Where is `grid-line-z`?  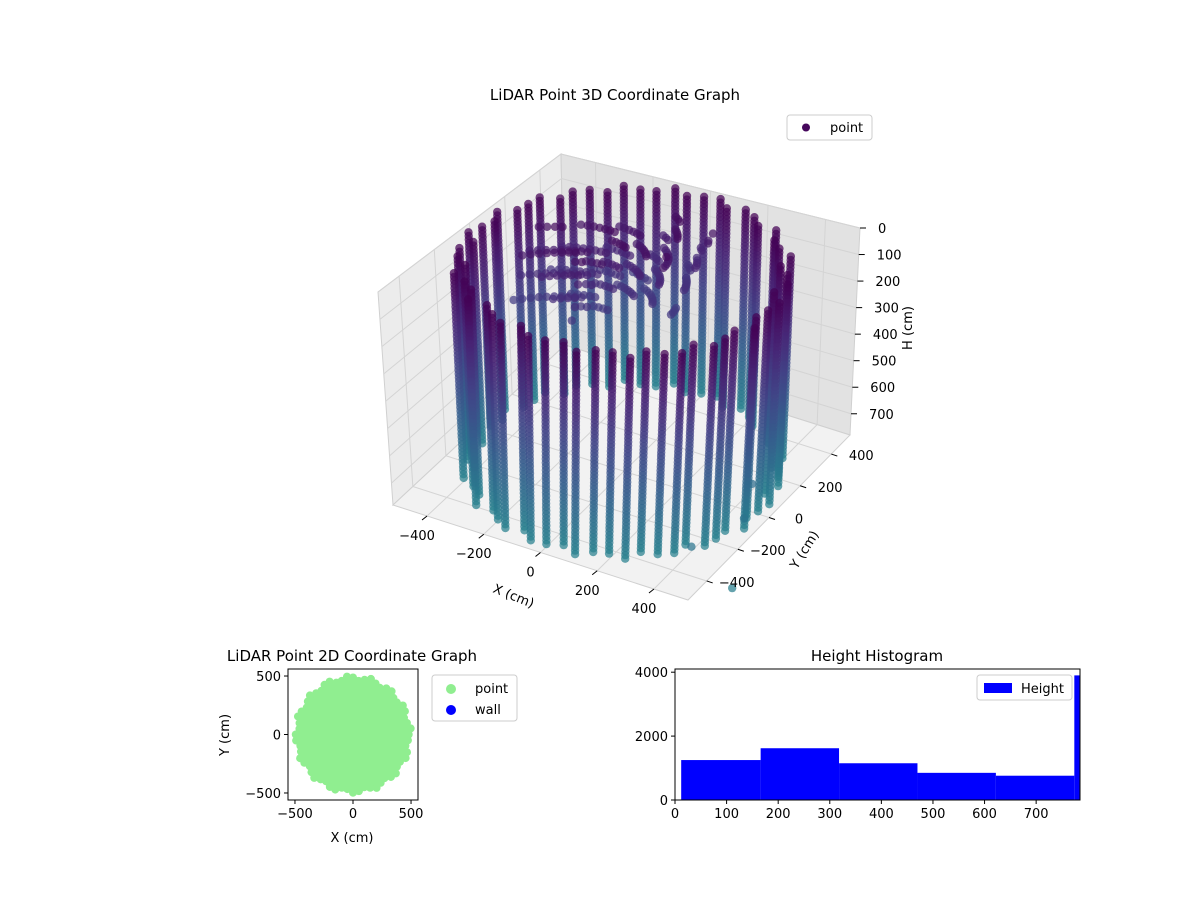 grid-line-z is located at coordinates (619, 223).